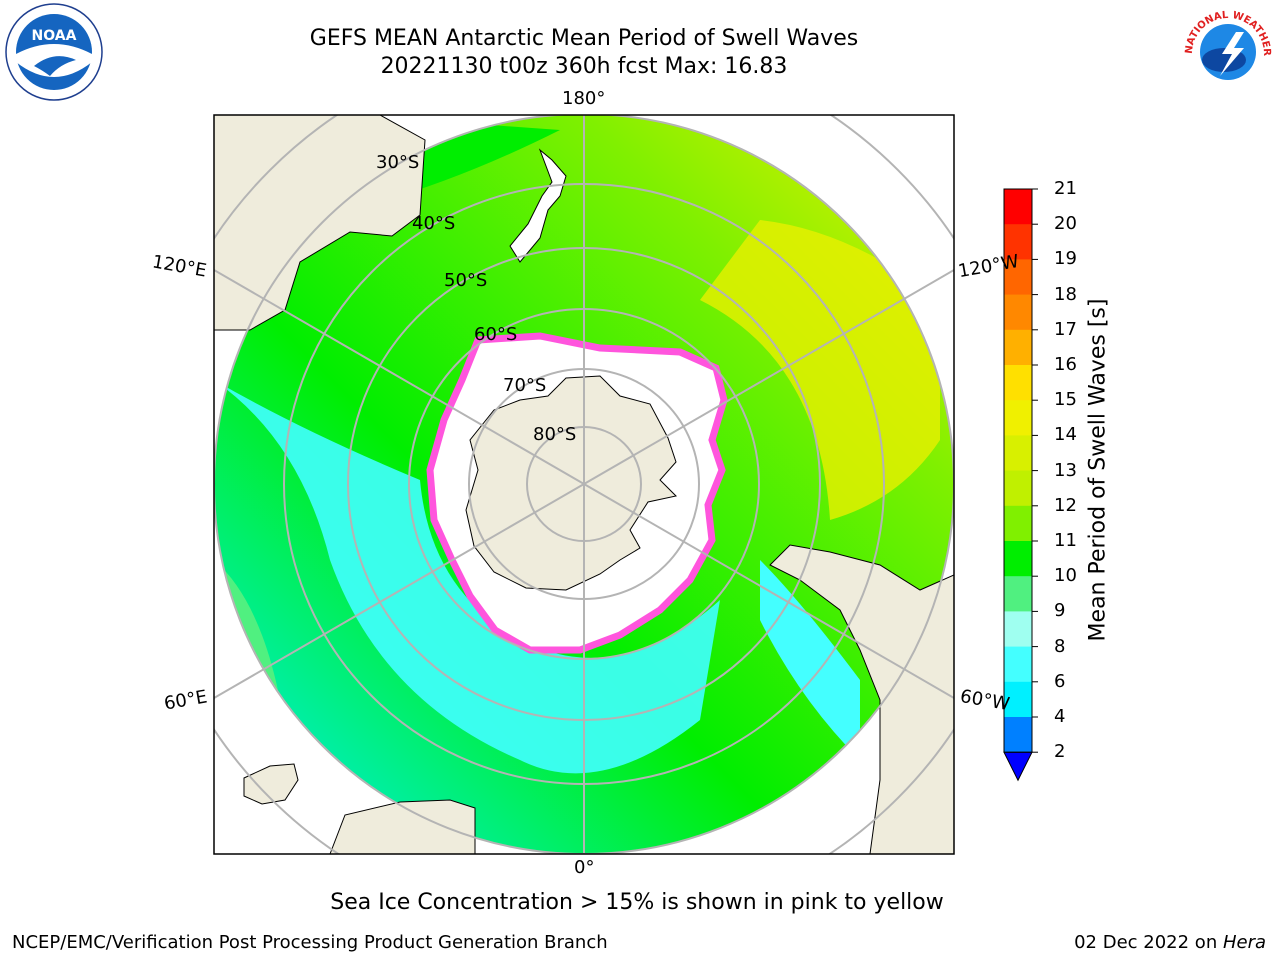 The width and height of the screenshot is (1280, 960). Describe the element at coordinates (1098, 470) in the screenshot. I see `colorbar-label: Mean Period of Swell Waves [s]` at that location.